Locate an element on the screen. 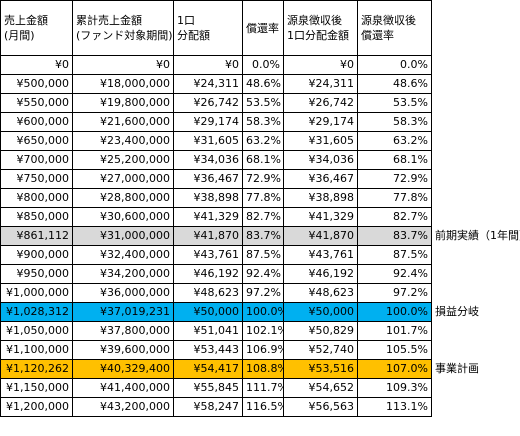 The height and width of the screenshot is (436, 520). table-cell: ¥500,000 is located at coordinates (36, 84).